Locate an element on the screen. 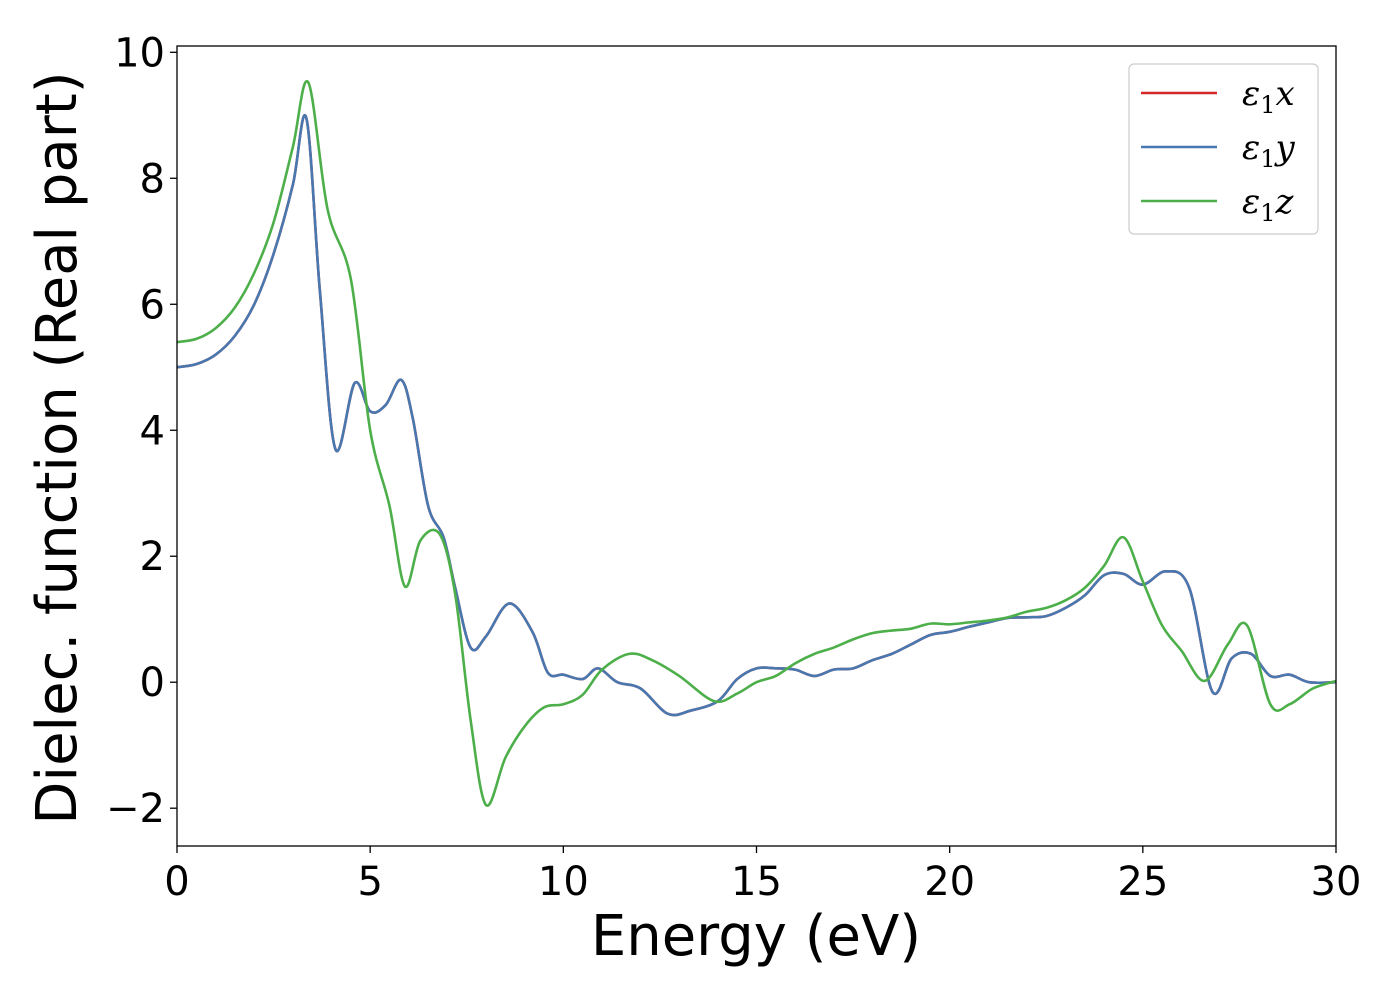  y-tick-label: −2 is located at coordinates (135, 809).